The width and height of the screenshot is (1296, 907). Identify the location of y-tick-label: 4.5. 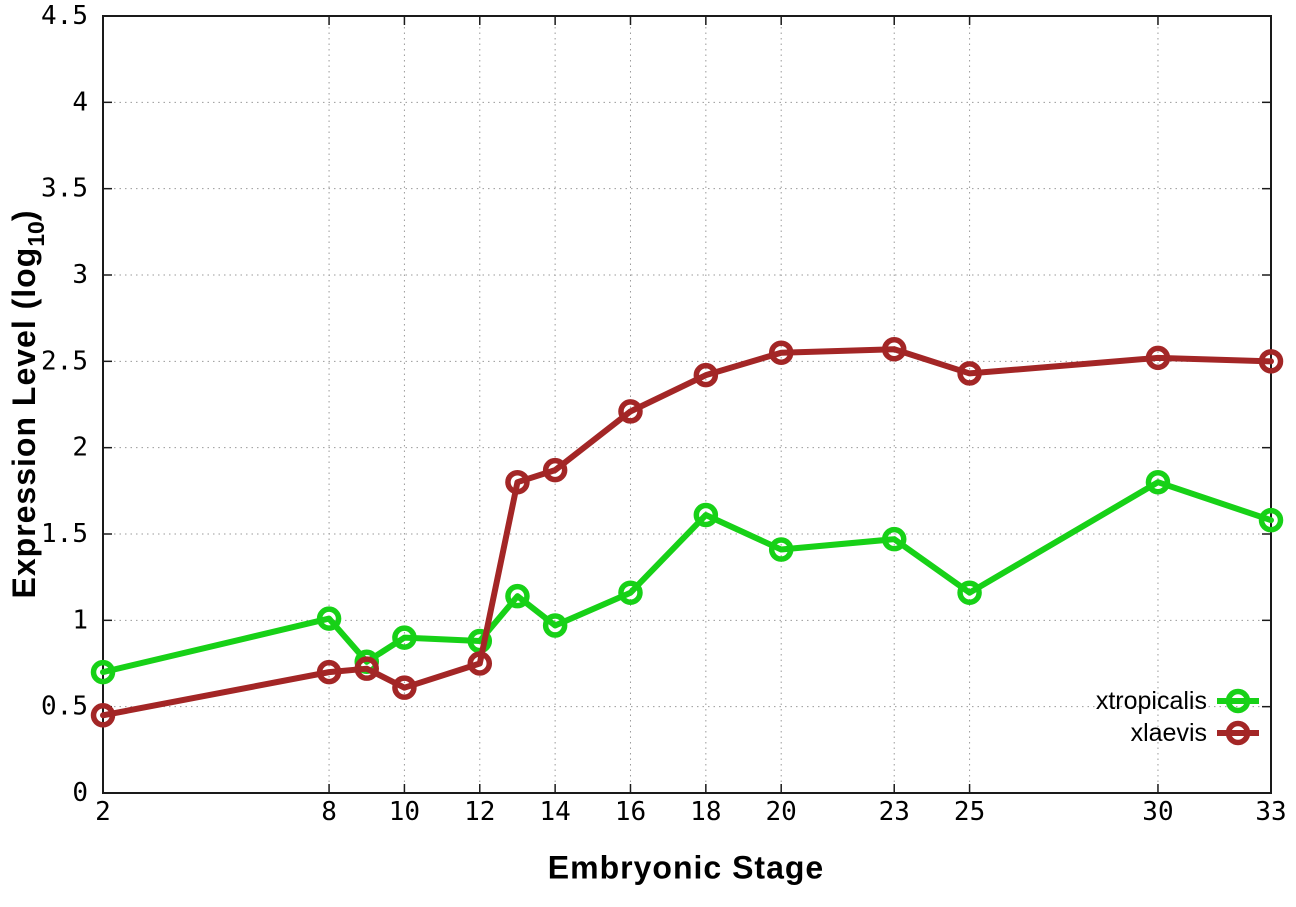
(64, 16).